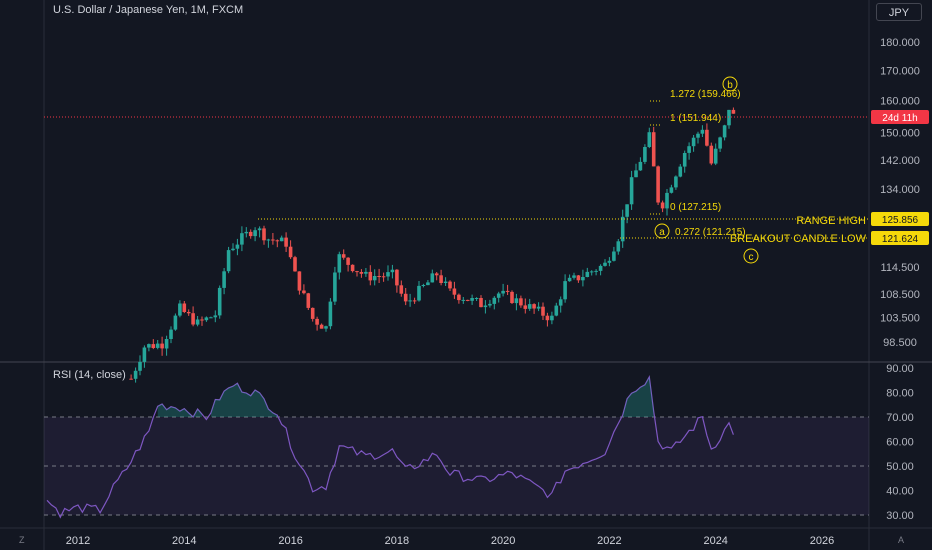  Describe the element at coordinates (730, 84) in the screenshot. I see `wave-b-circle` at that location.